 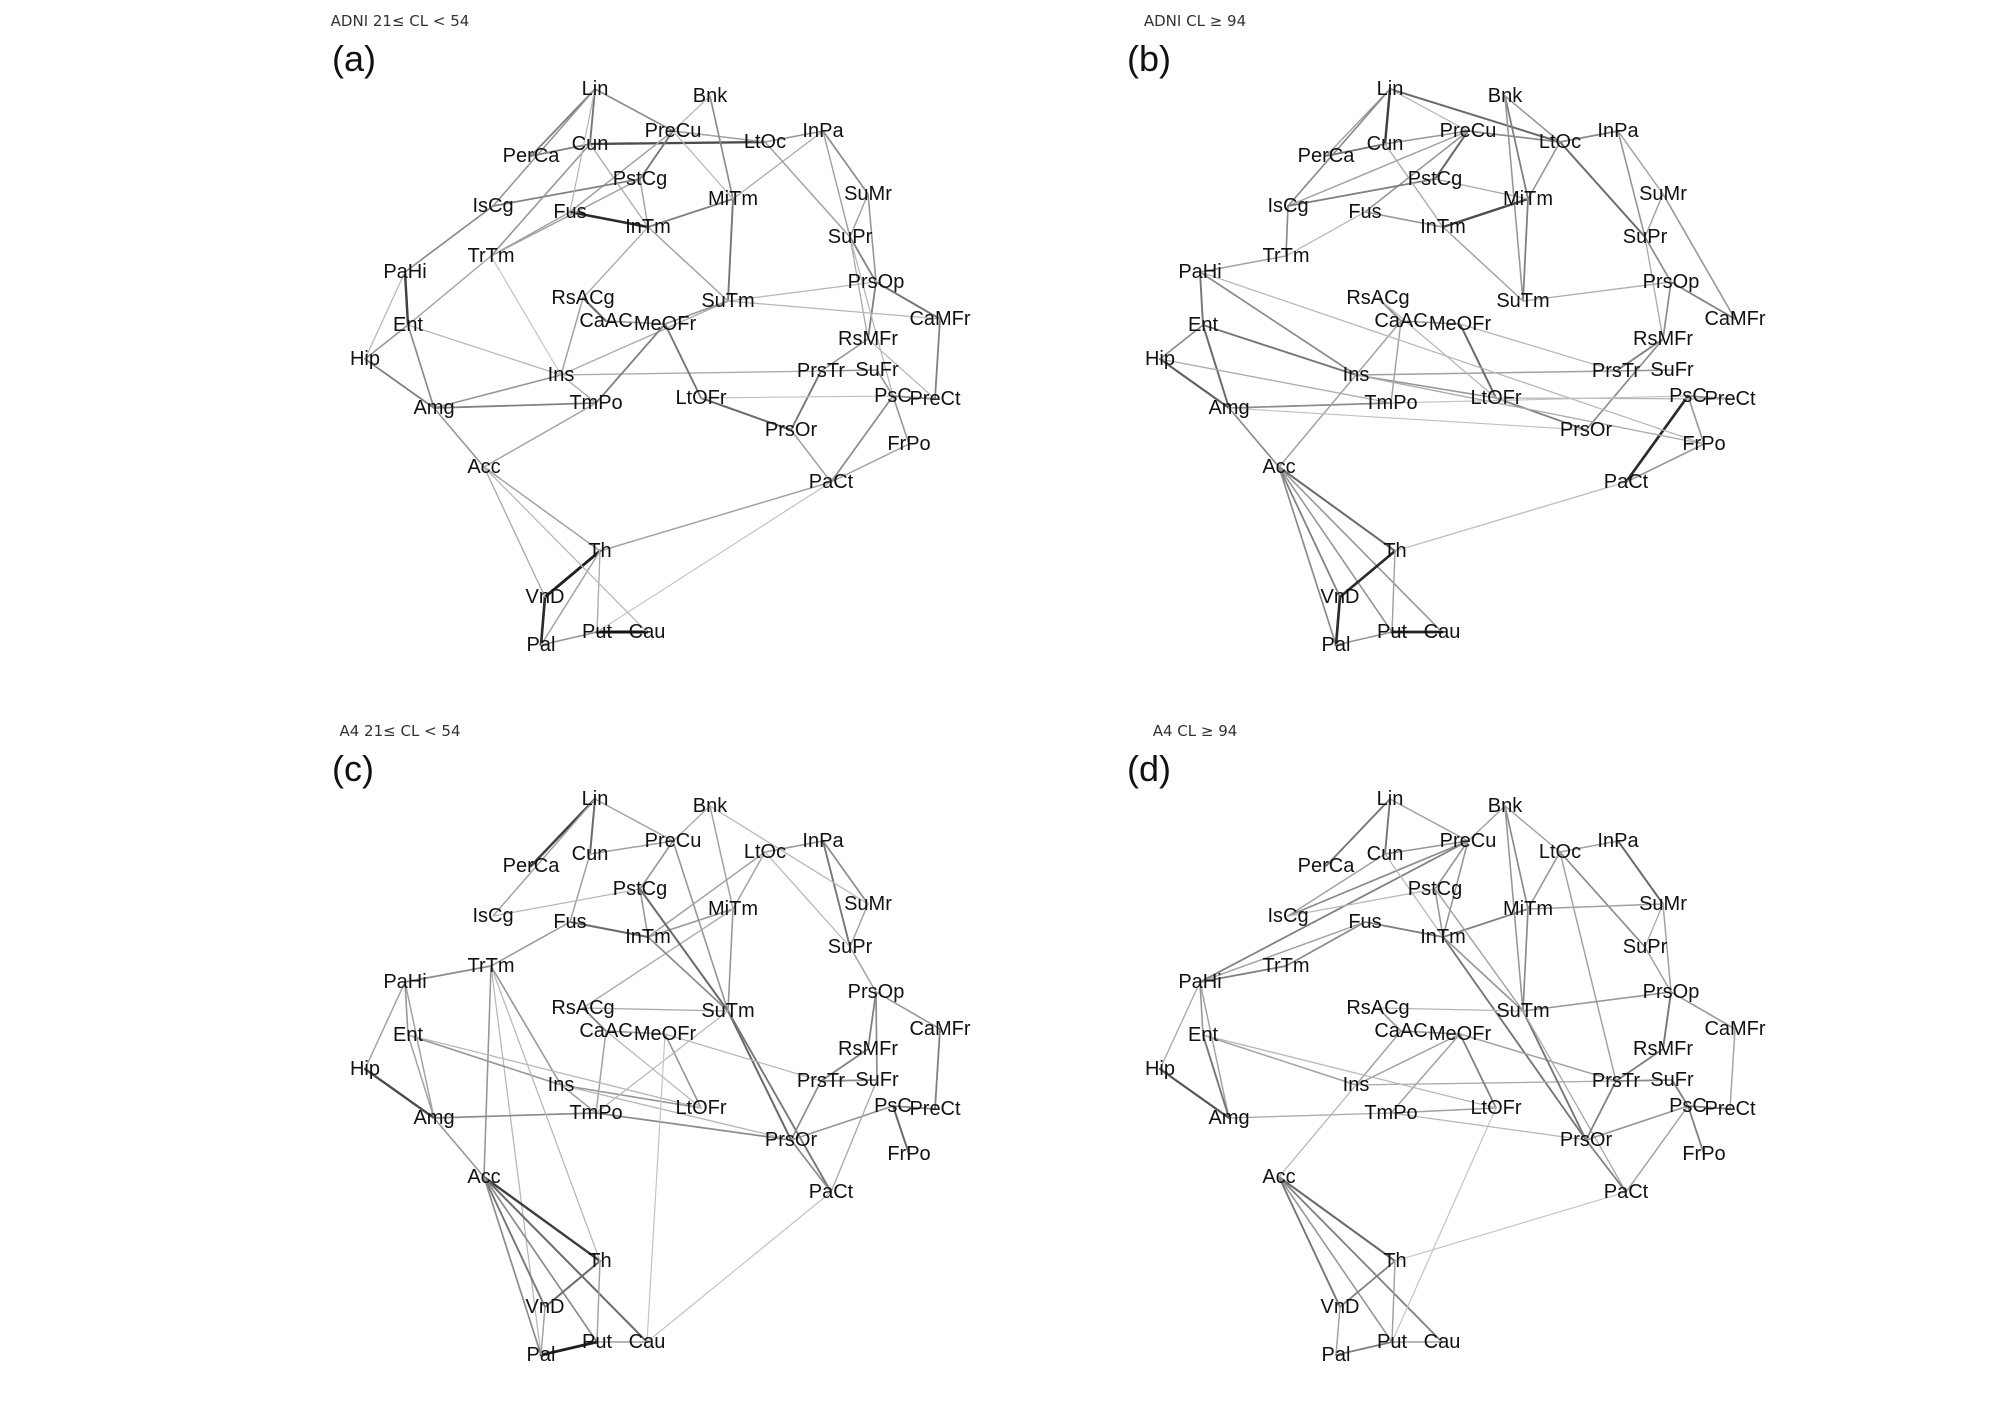 I want to click on edge-RsMFr-PrsOp, so click(x=1667, y=1020).